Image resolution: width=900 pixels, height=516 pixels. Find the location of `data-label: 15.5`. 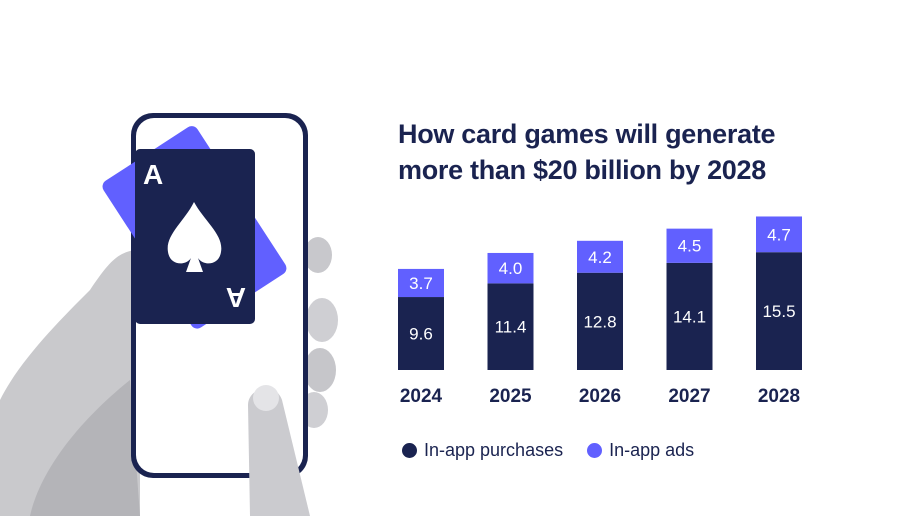

data-label: 15.5 is located at coordinates (778, 311).